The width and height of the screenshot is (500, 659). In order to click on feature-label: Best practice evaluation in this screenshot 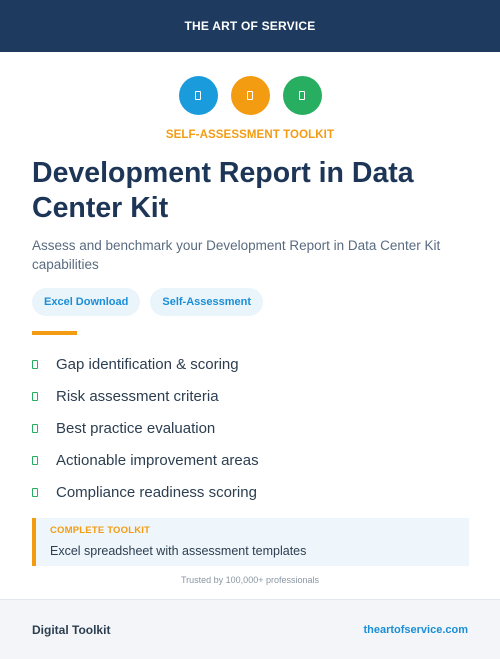, I will do `click(136, 428)`.